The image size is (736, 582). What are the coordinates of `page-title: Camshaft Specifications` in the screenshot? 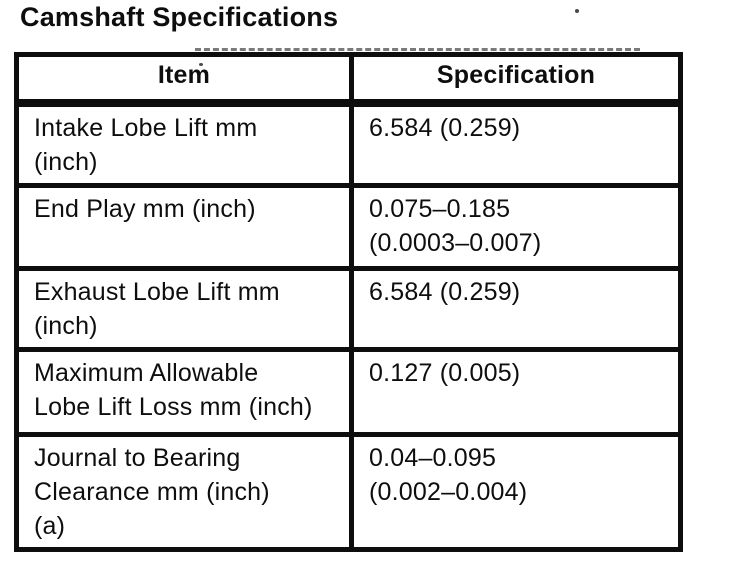 It's located at (179, 17).